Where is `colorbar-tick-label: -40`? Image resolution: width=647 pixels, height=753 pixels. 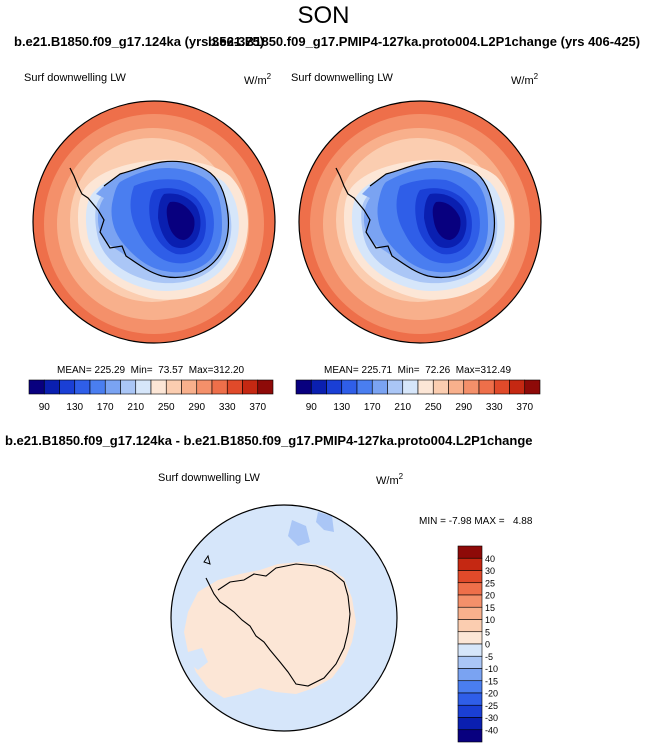
colorbar-tick-label: -40 is located at coordinates (491, 730).